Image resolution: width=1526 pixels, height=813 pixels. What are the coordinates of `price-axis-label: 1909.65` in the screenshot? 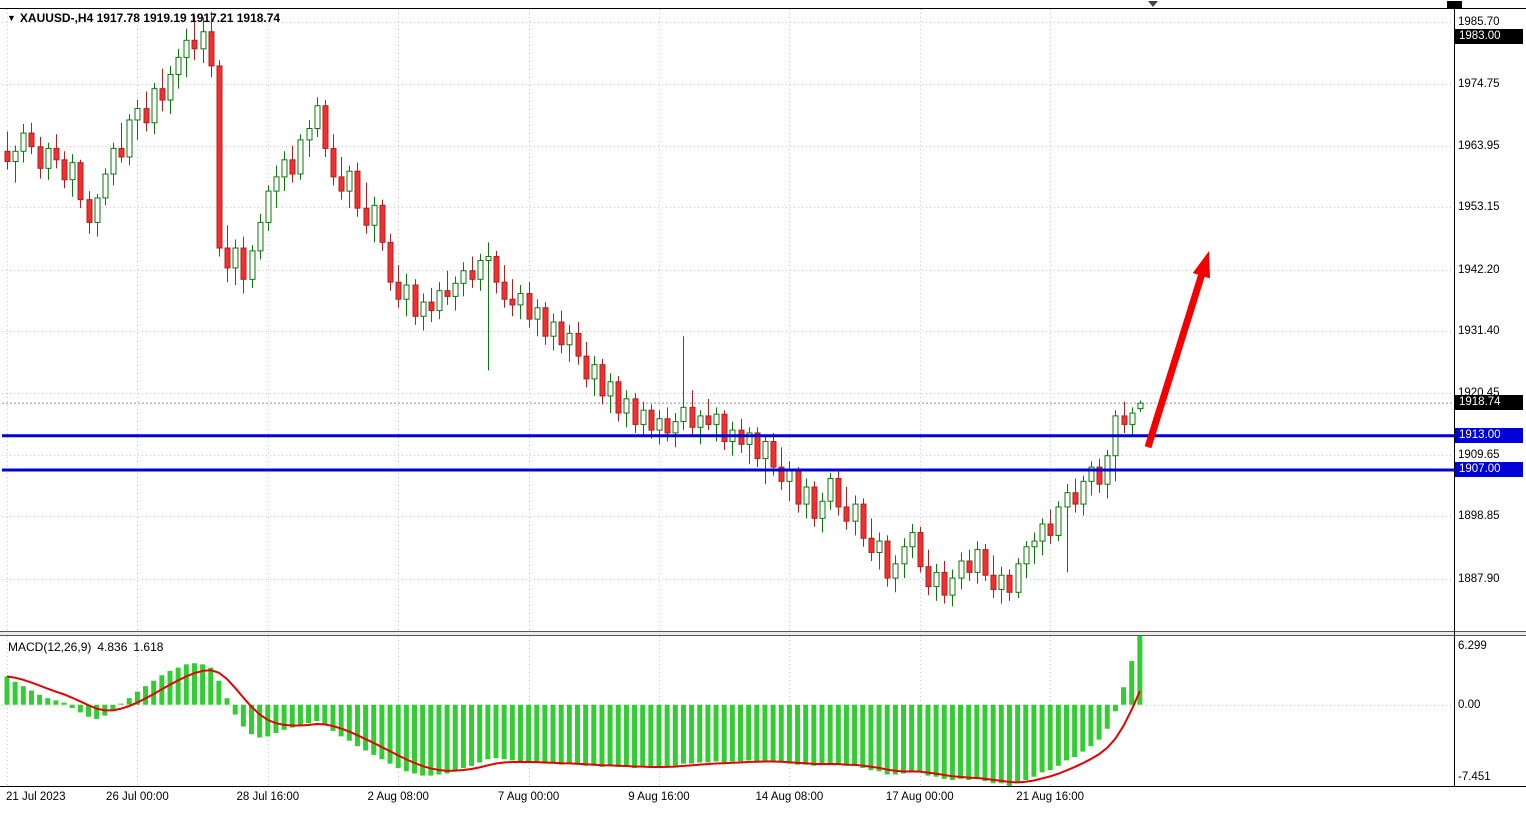 It's located at (1479, 454).